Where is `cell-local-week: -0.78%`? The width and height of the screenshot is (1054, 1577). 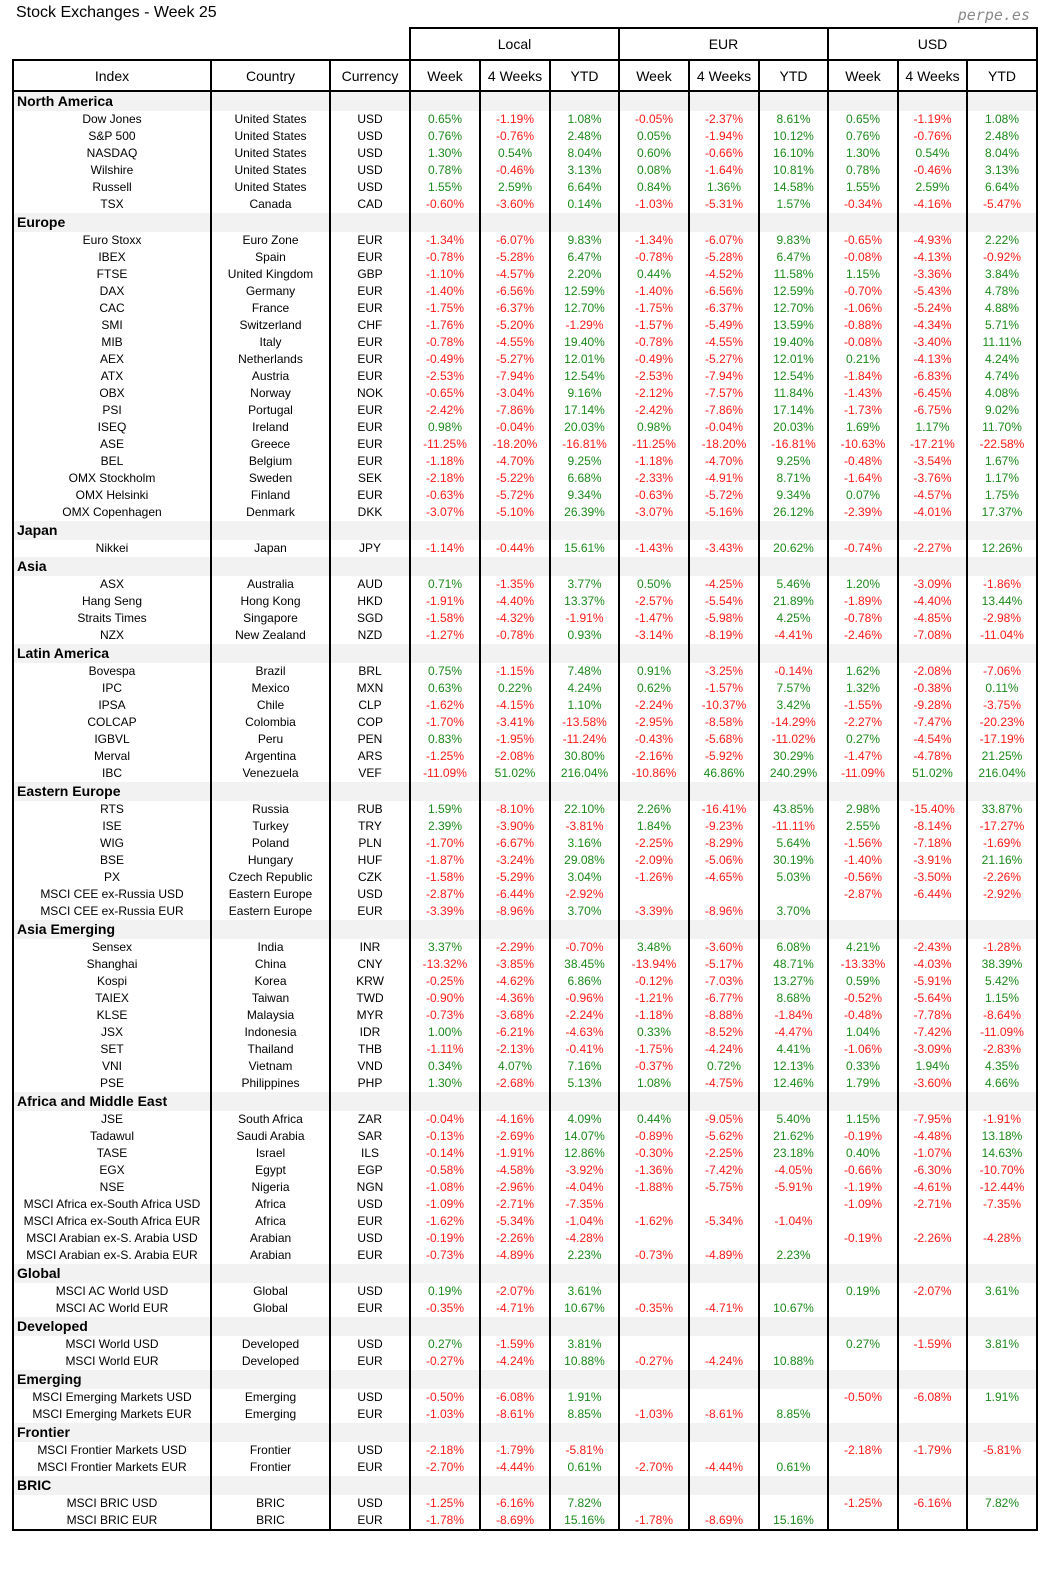
cell-local-week: -0.78% is located at coordinates (445, 342).